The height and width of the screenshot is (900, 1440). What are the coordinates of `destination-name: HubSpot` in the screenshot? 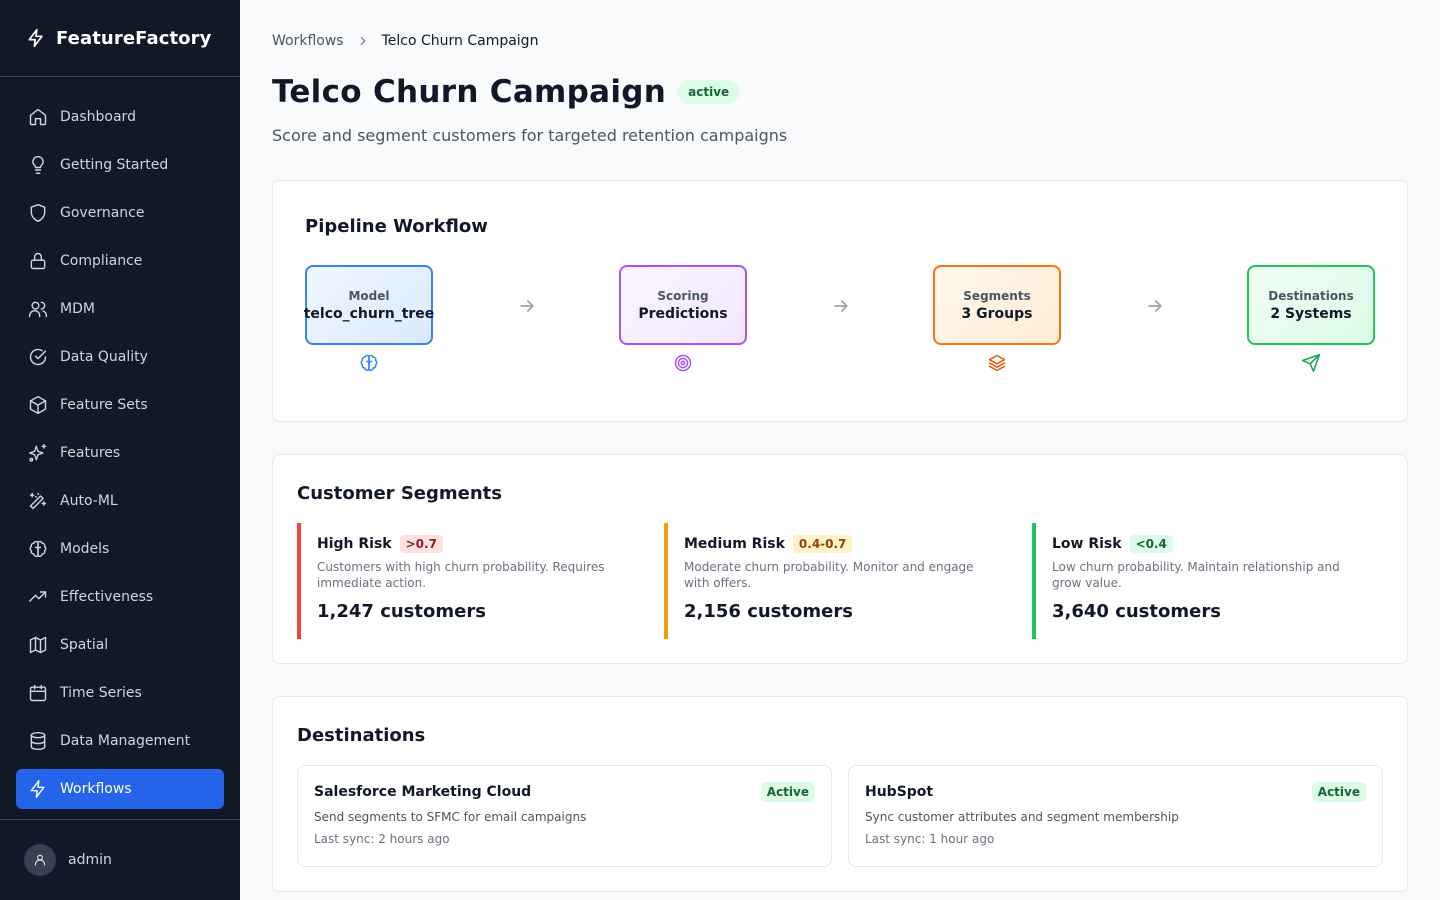 It's located at (899, 792).